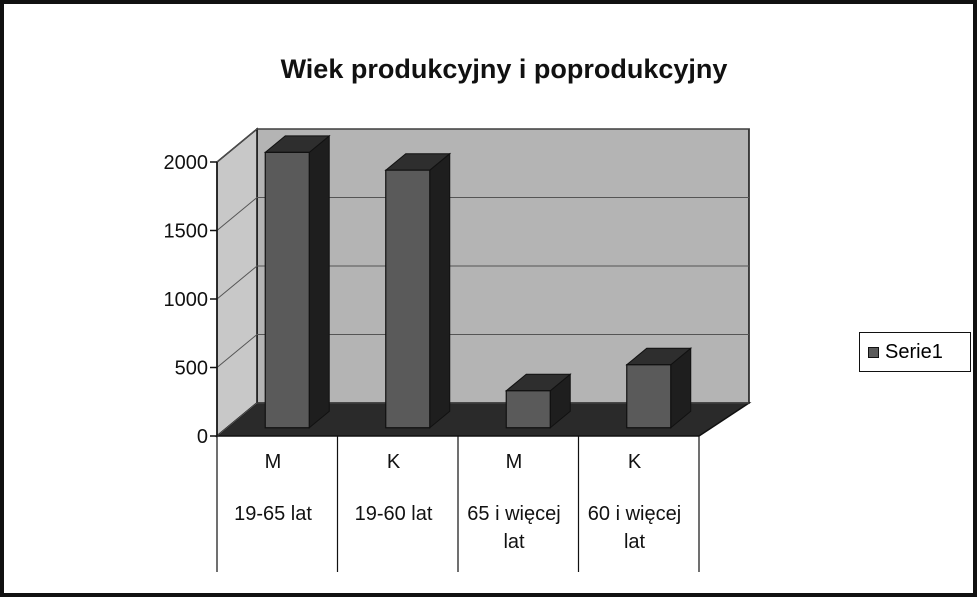  Describe the element at coordinates (186, 300) in the screenshot. I see `y-tick-label: 1000` at that location.